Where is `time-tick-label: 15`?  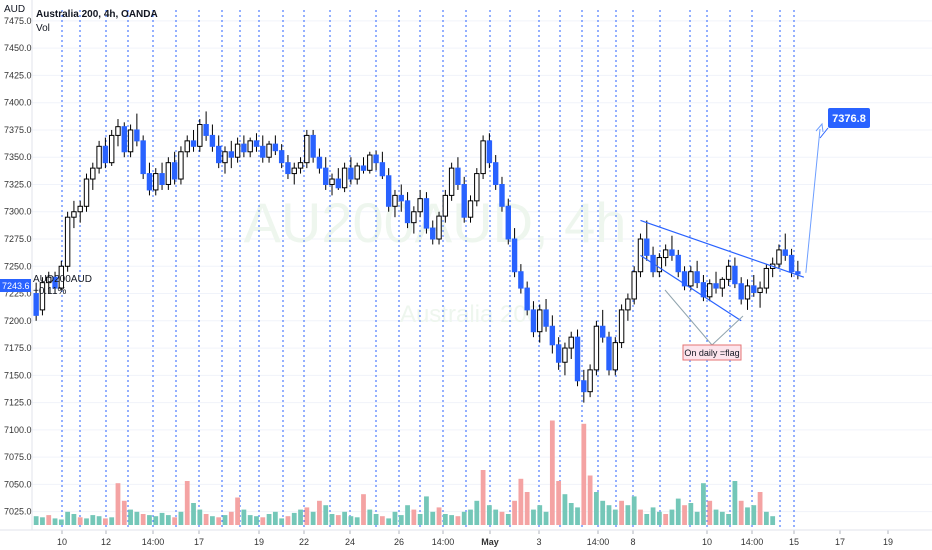
time-tick-label: 15 is located at coordinates (794, 542).